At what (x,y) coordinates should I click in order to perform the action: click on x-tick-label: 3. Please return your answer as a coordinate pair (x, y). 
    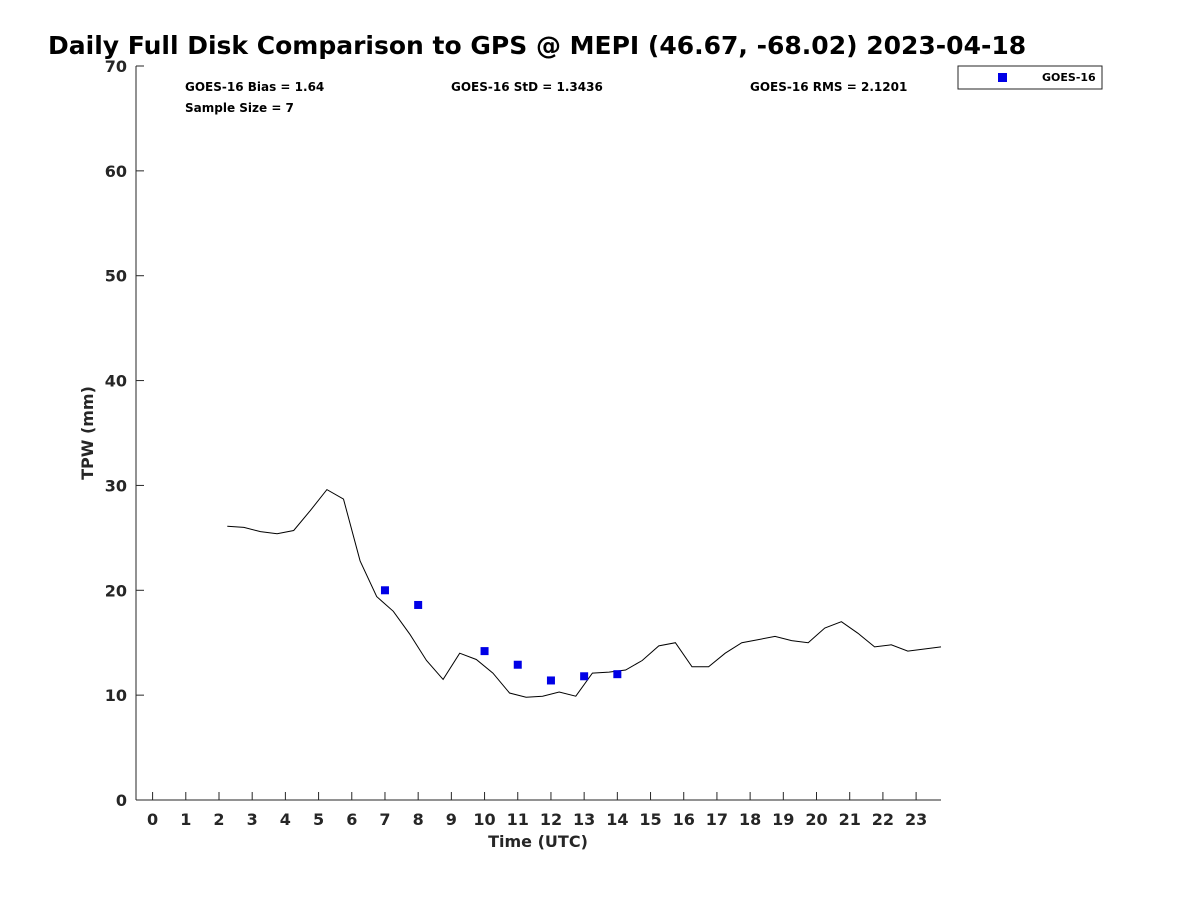
    Looking at the image, I should click on (252, 819).